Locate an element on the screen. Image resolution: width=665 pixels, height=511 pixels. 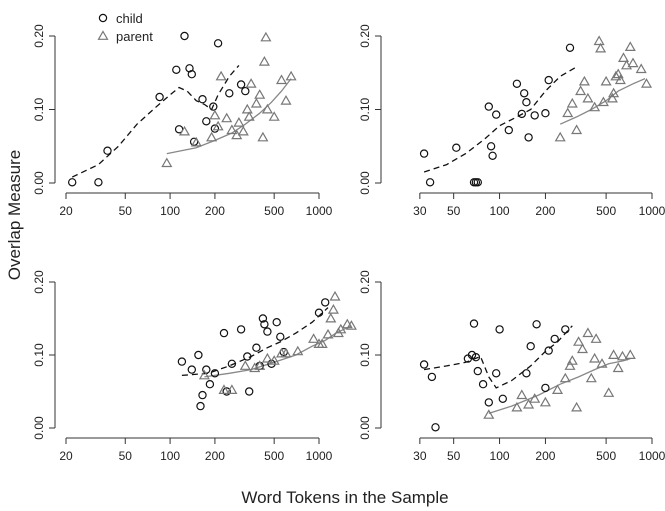
y-tick-label: 0.00 is located at coordinates (39, 428).